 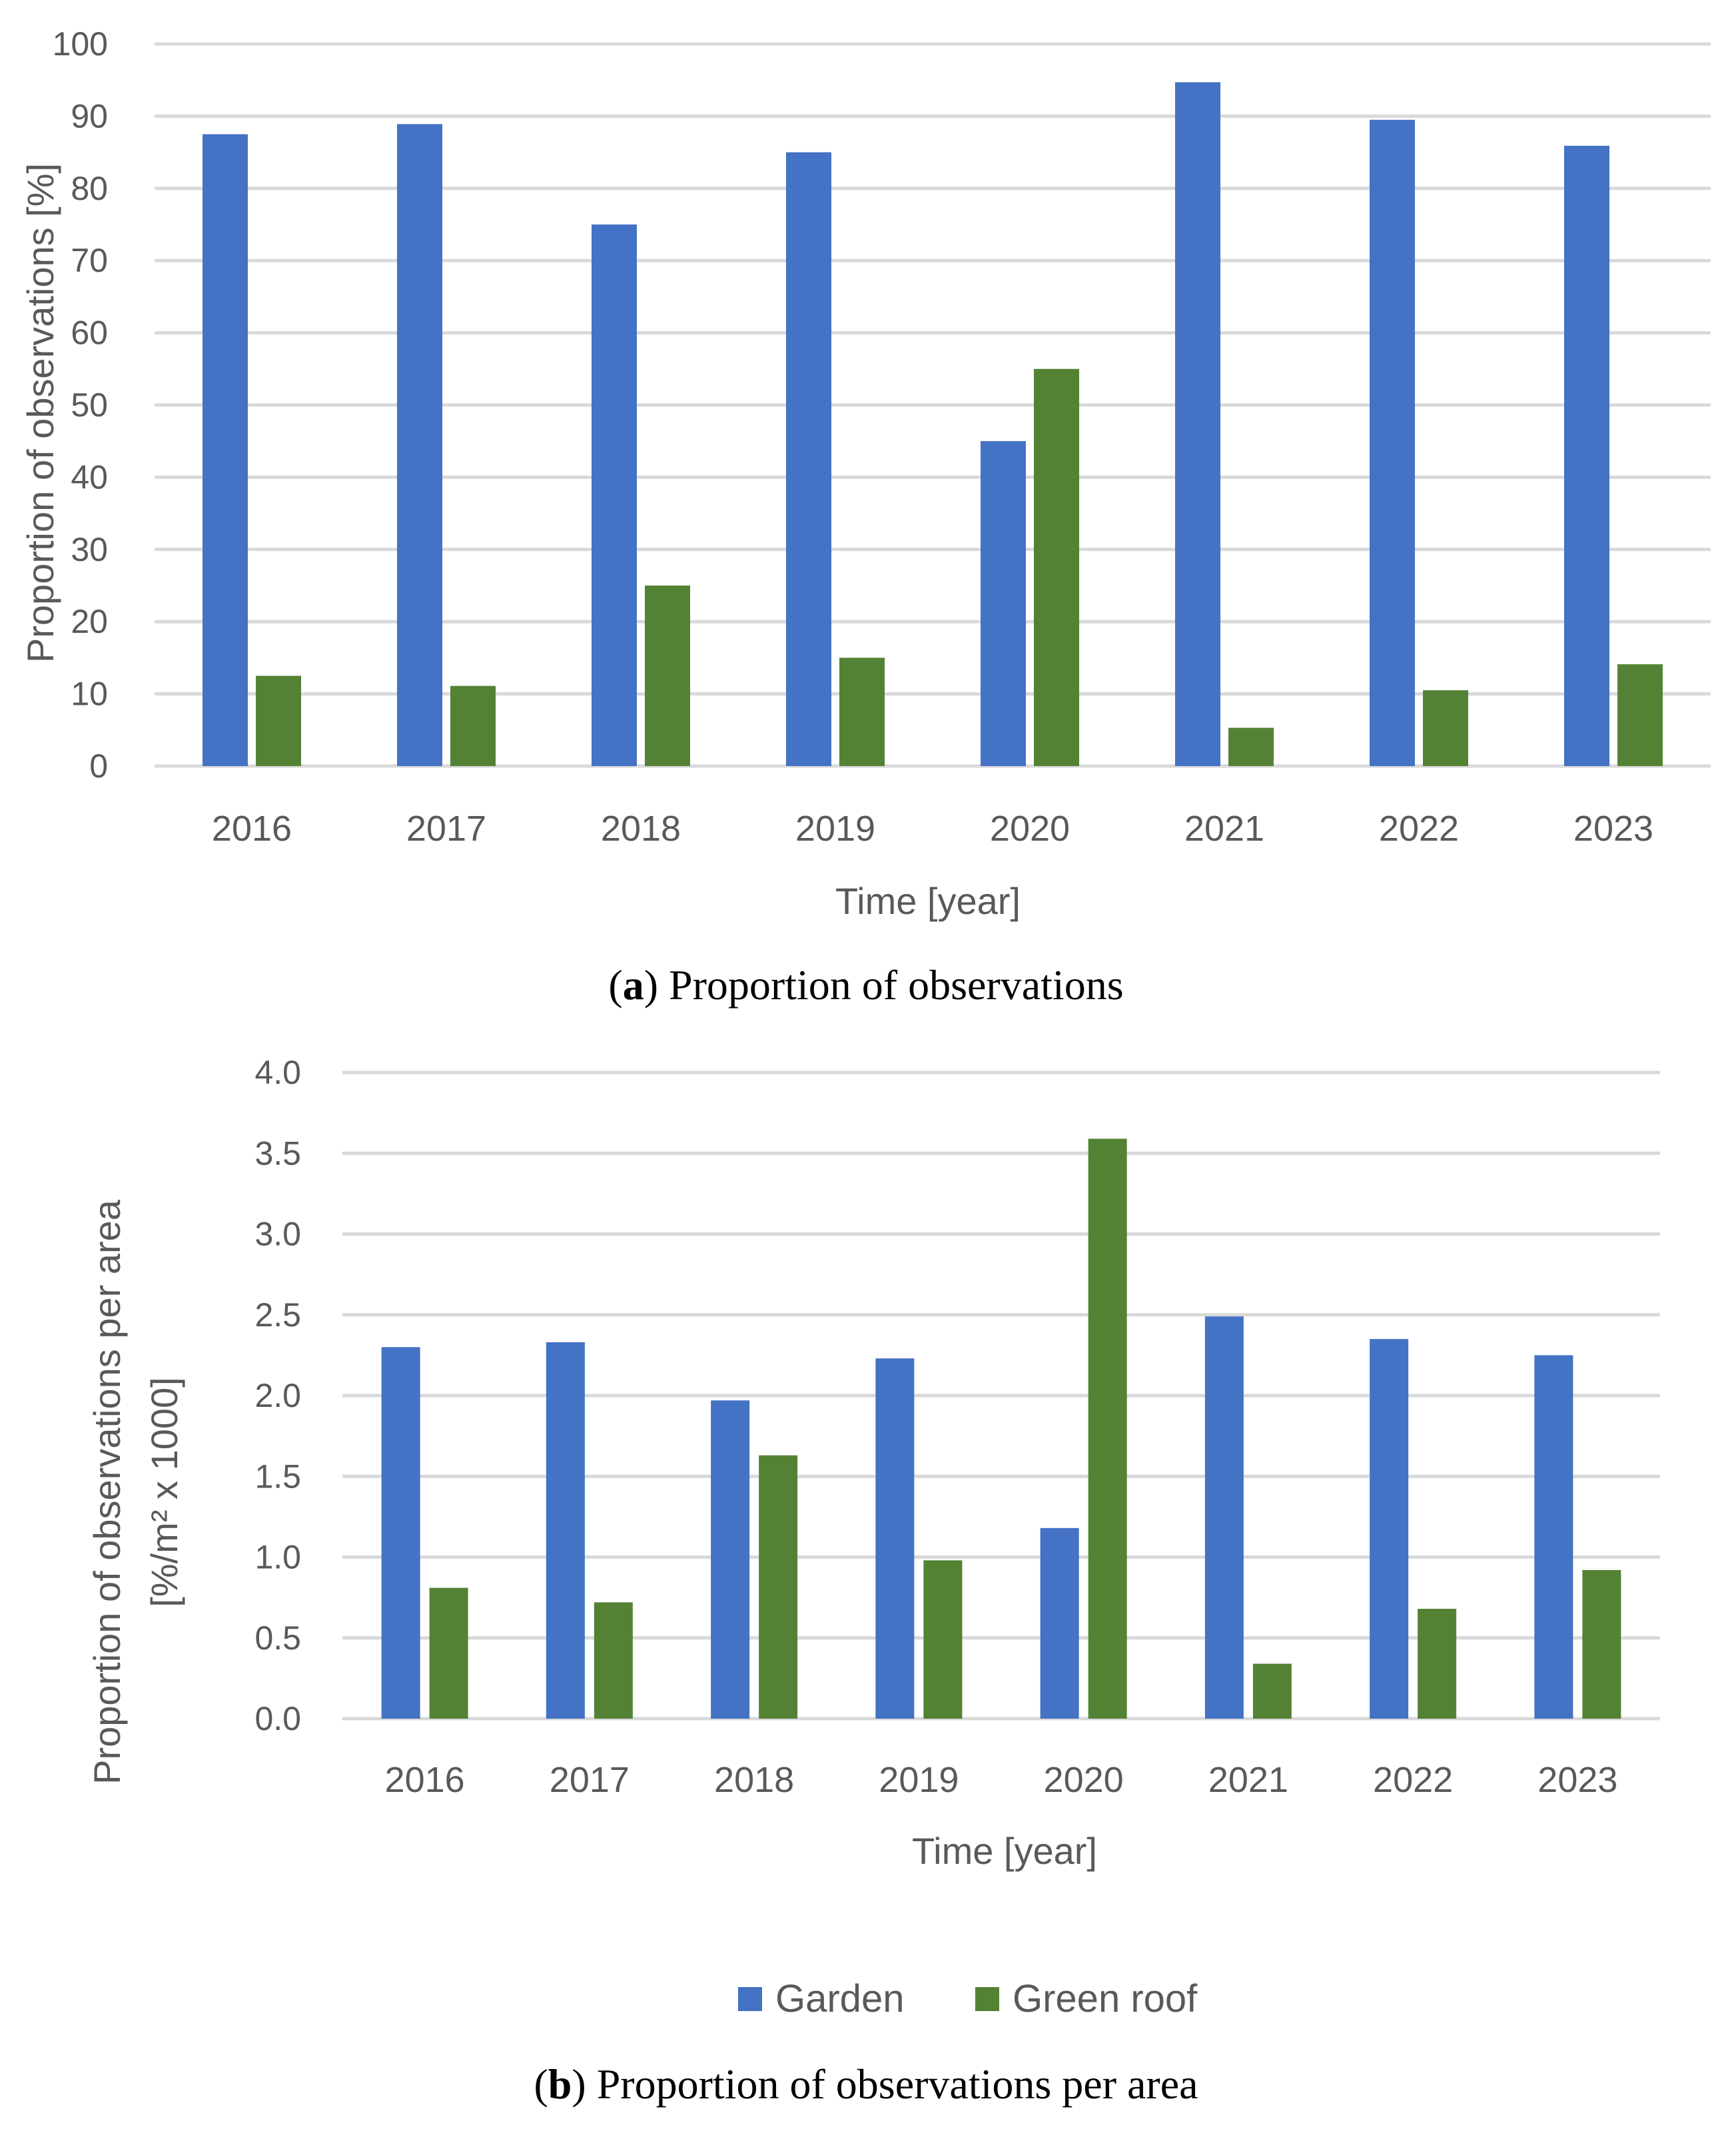 What do you see at coordinates (835, 829) in the screenshot?
I see `chart-a-x-tick-2019: 2019` at bounding box center [835, 829].